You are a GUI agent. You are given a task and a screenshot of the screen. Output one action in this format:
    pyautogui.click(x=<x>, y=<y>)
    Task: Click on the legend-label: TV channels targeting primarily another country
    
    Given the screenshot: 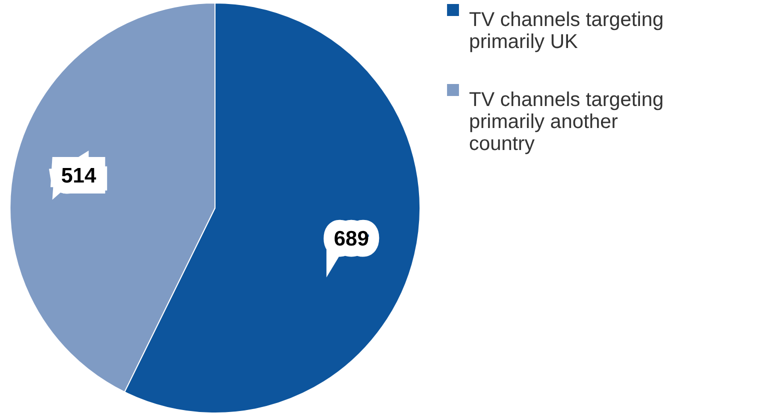 What is the action you would take?
    pyautogui.click(x=566, y=122)
    